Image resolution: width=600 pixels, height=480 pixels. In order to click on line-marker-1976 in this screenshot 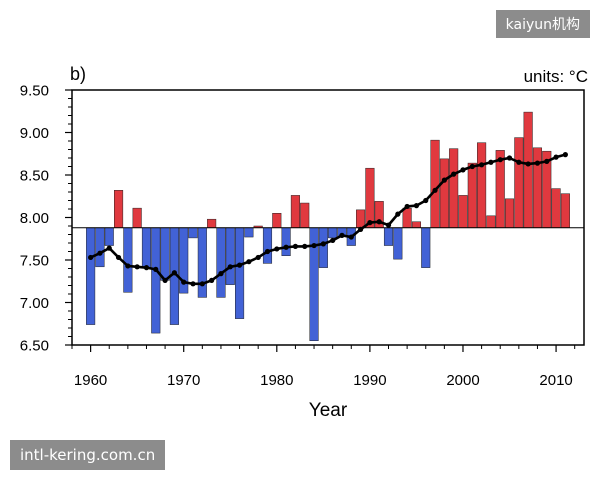, I will do `click(239, 265)`.